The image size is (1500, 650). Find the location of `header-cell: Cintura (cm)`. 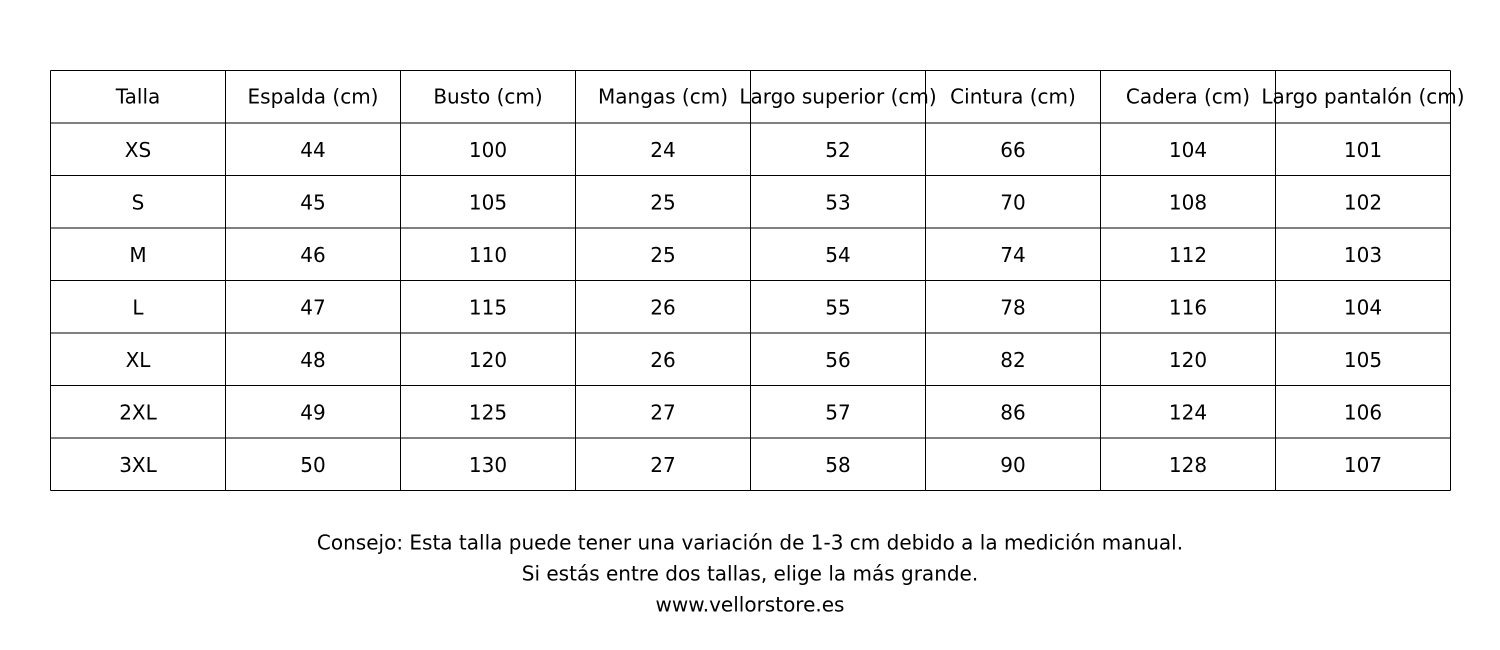

header-cell: Cintura (cm) is located at coordinates (1013, 96).